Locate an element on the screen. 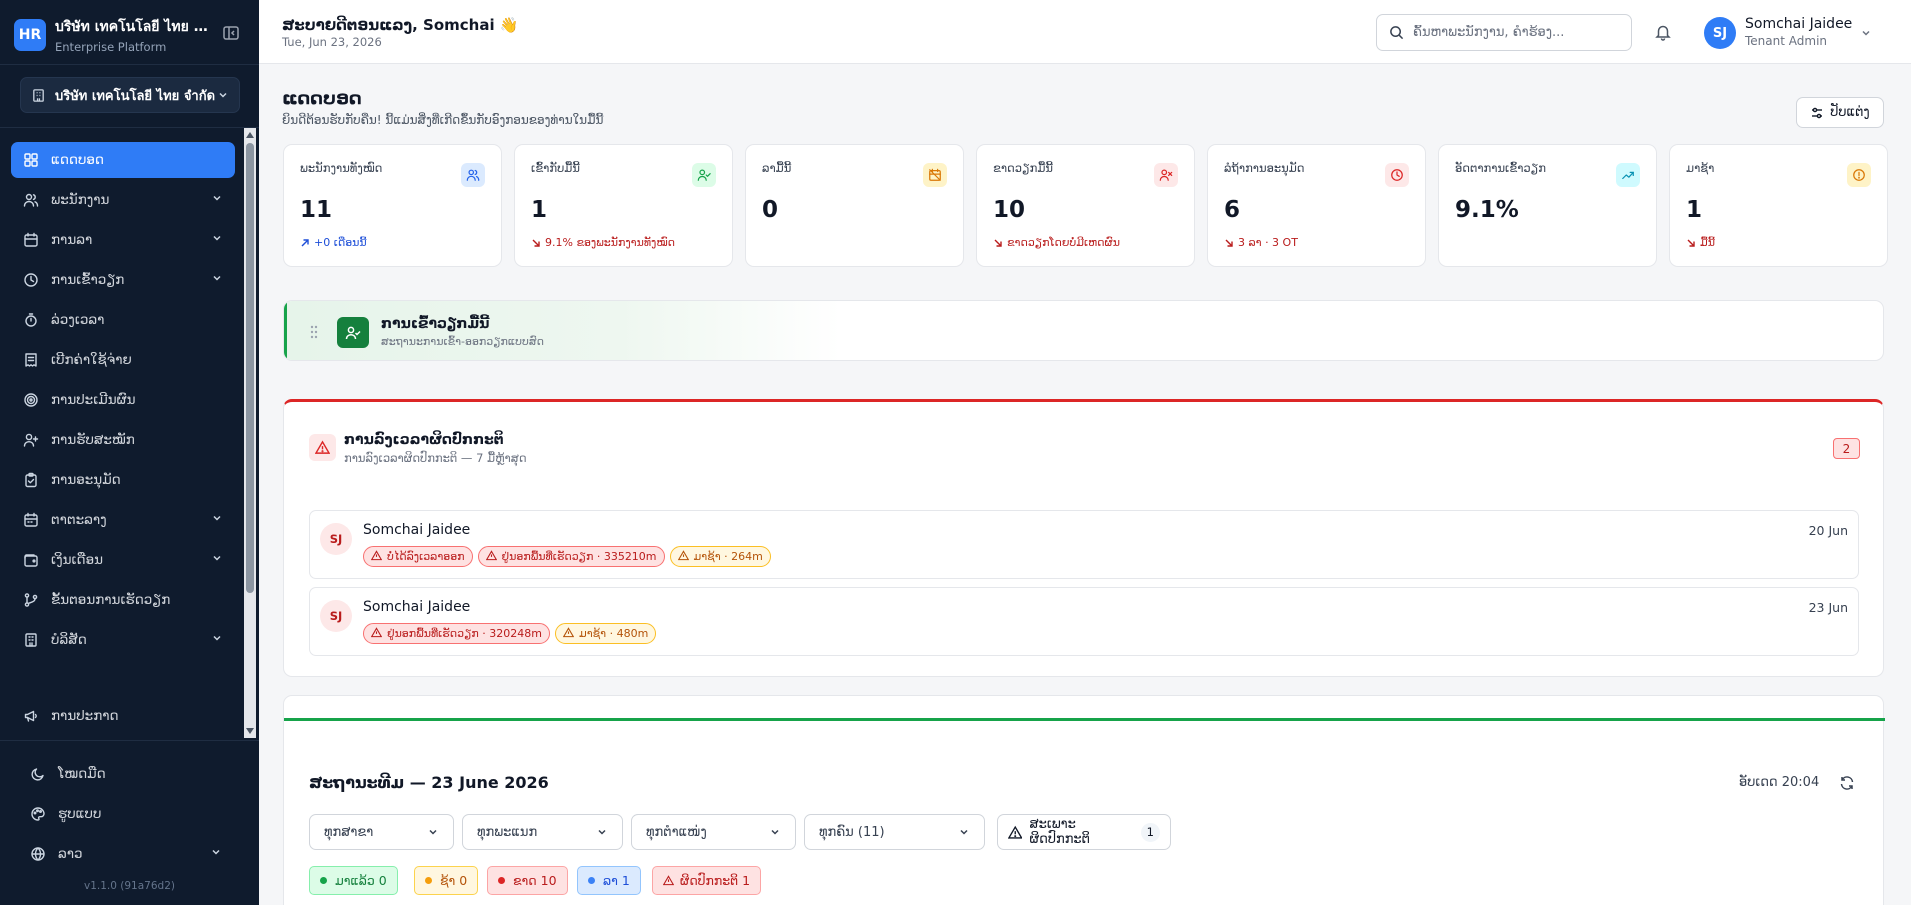  filter-select: ທຸກພະແນກ is located at coordinates (542, 832).